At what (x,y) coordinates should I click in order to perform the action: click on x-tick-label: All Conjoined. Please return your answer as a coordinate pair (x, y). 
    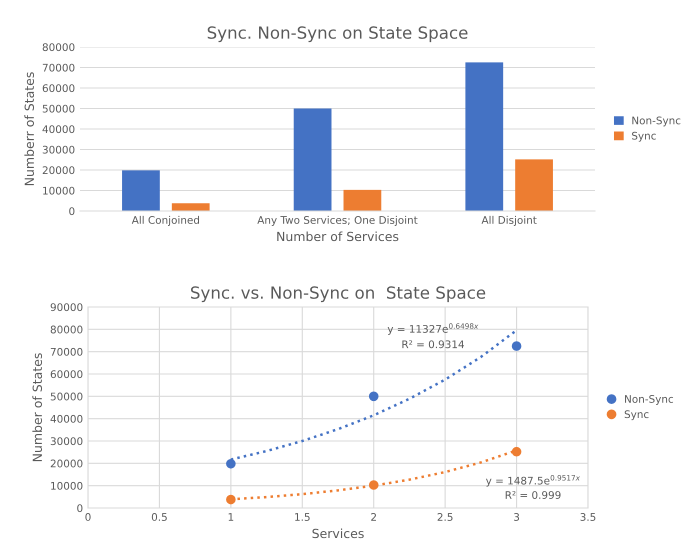
    Looking at the image, I should click on (166, 221).